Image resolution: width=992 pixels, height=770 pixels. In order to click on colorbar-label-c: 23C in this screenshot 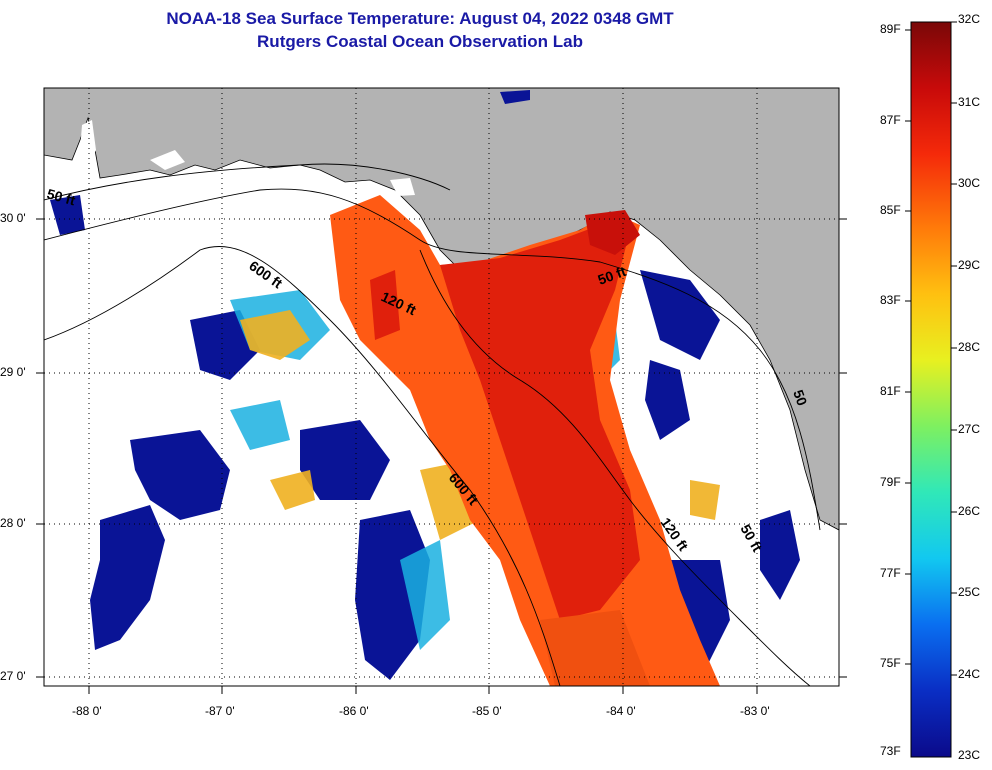, I will do `click(969, 755)`.